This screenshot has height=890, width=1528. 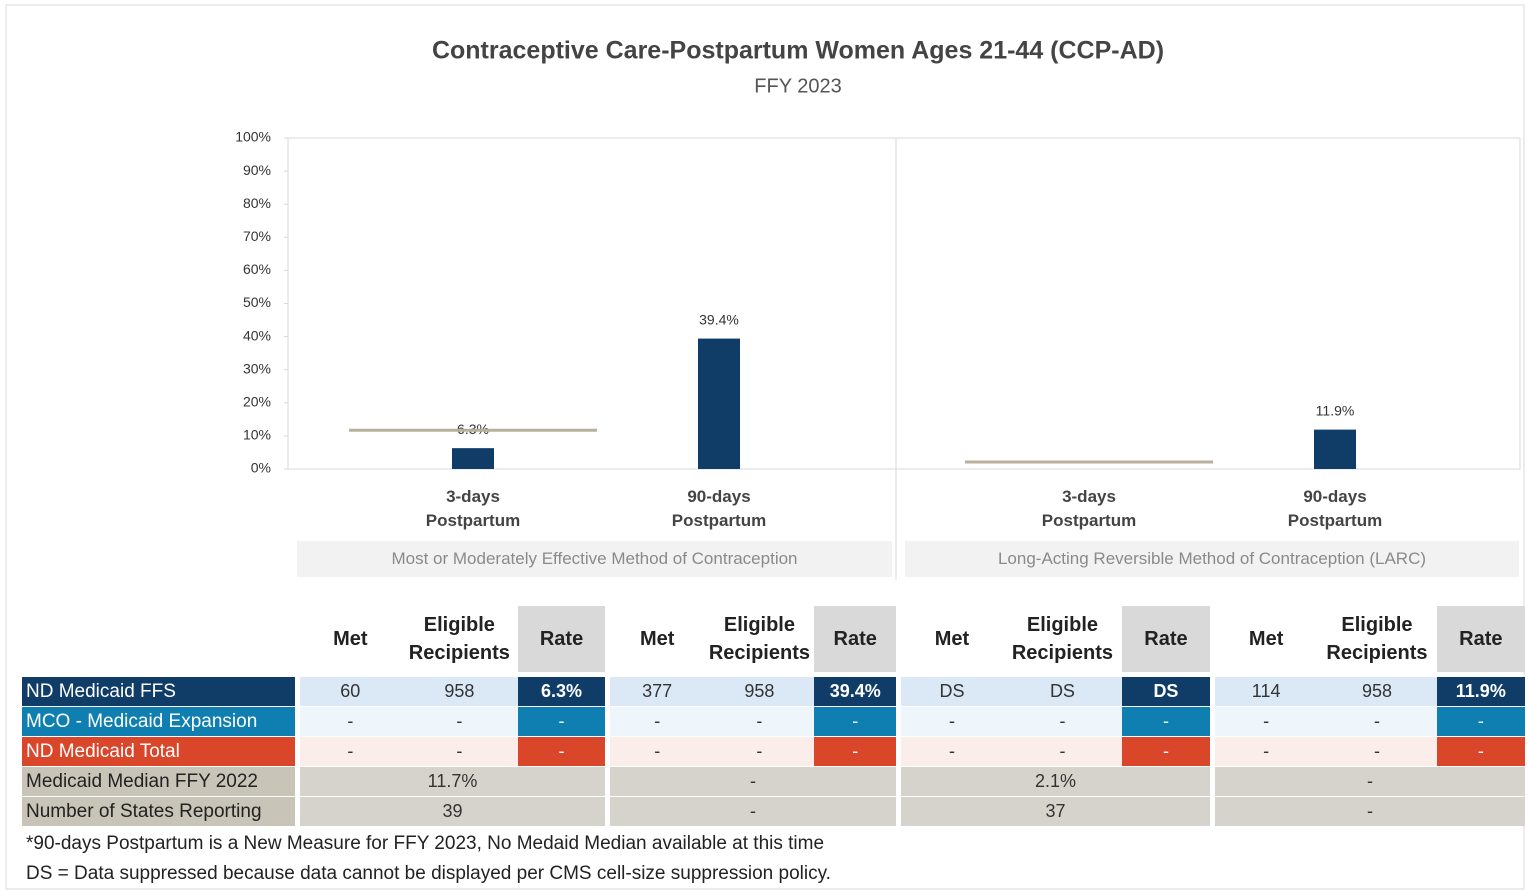 What do you see at coordinates (257, 435) in the screenshot?
I see `y-tick-label: 10%` at bounding box center [257, 435].